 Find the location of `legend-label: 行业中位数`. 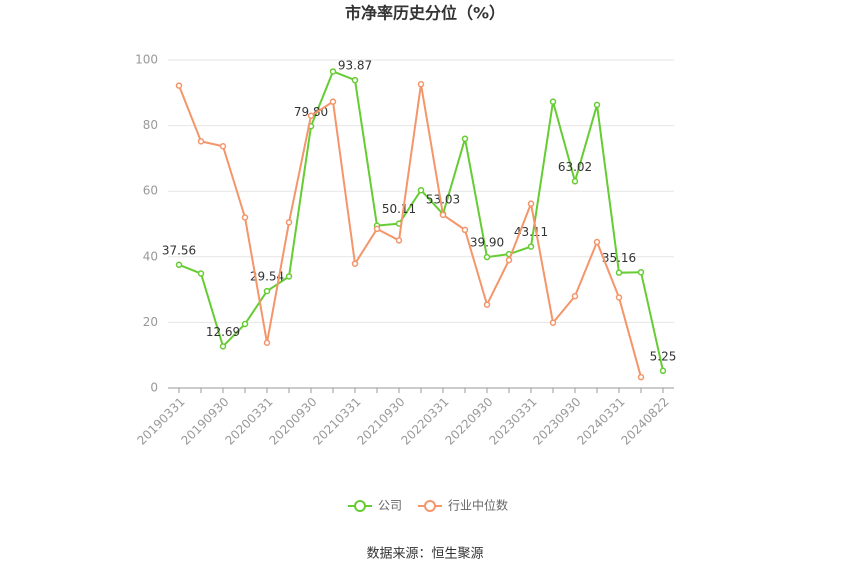

legend-label: 行业中位数 is located at coordinates (478, 505).